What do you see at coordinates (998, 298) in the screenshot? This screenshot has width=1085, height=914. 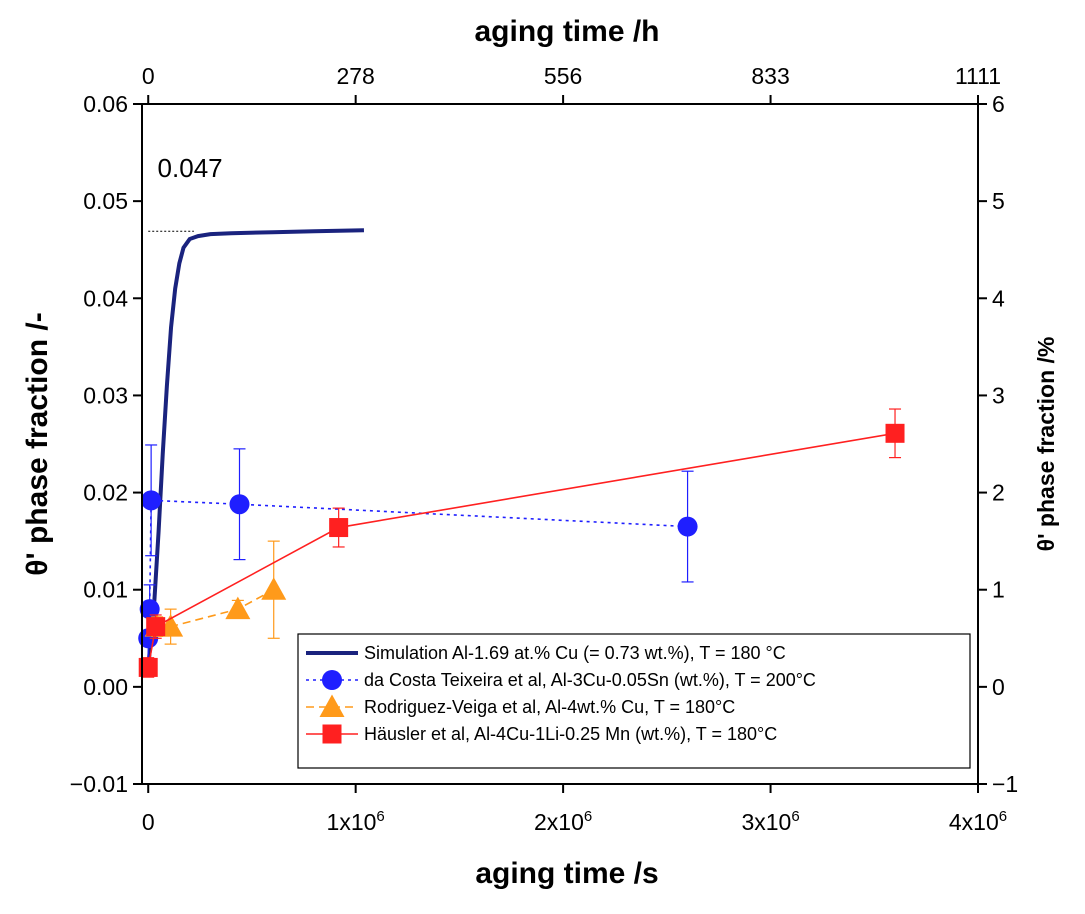 I see `y2-tick-label: 4` at bounding box center [998, 298].